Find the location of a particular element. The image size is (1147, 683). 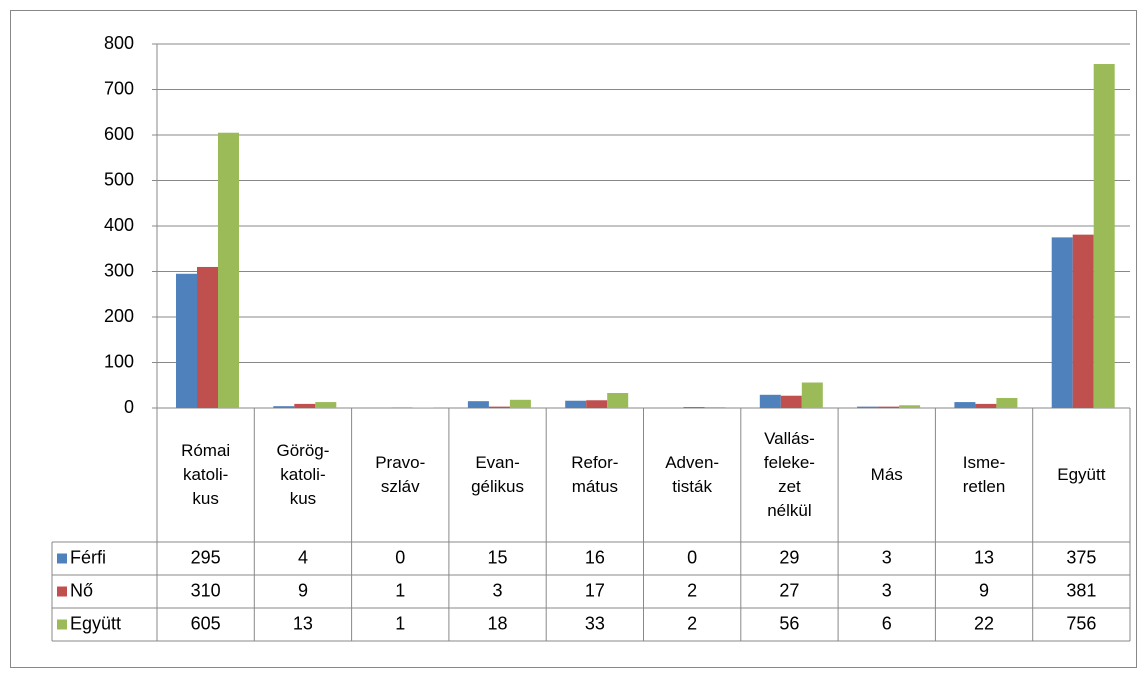

category-cell: Pravo- szláv is located at coordinates (400, 475).